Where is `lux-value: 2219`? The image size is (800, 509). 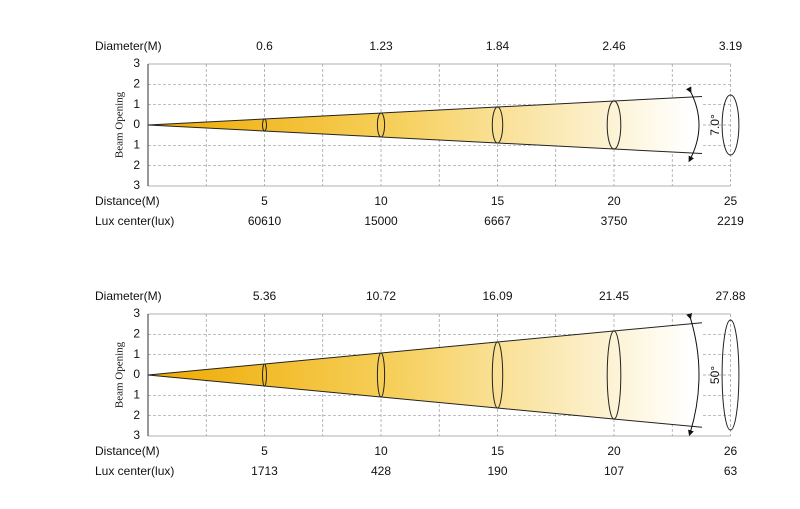 lux-value: 2219 is located at coordinates (730, 221).